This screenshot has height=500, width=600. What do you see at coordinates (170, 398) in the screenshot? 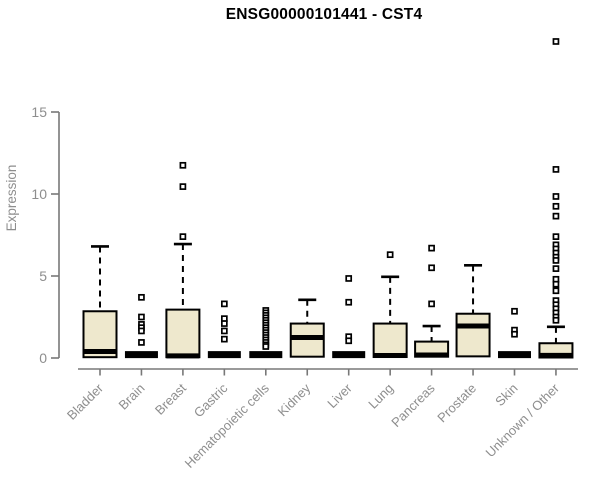
I see `x-tick-label: Breast` at bounding box center [170, 398].